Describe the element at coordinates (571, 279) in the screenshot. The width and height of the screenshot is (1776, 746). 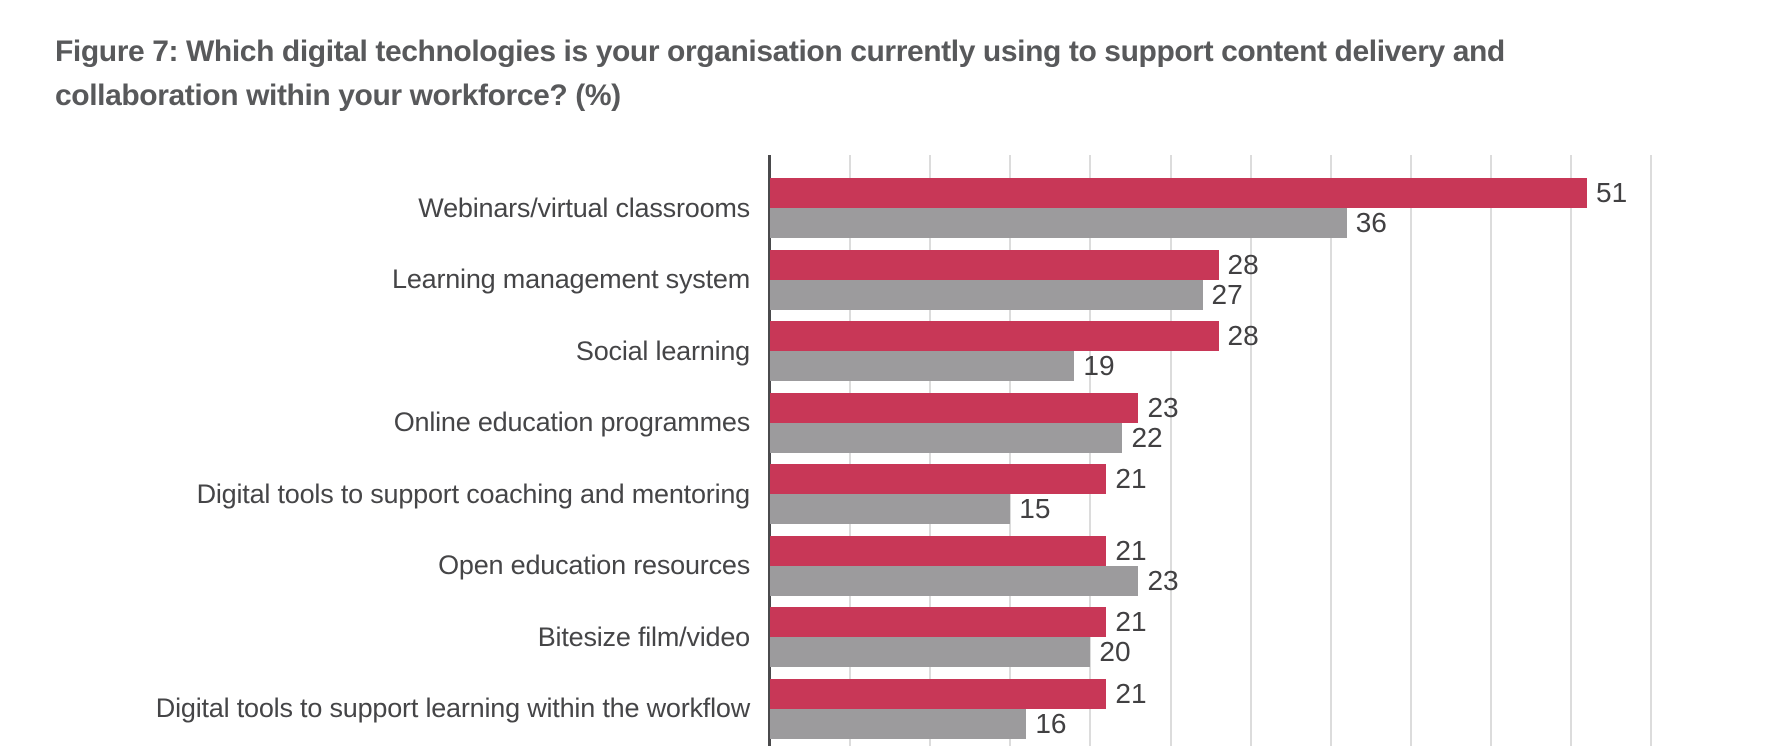
I see `category-label: Learning management system` at that location.